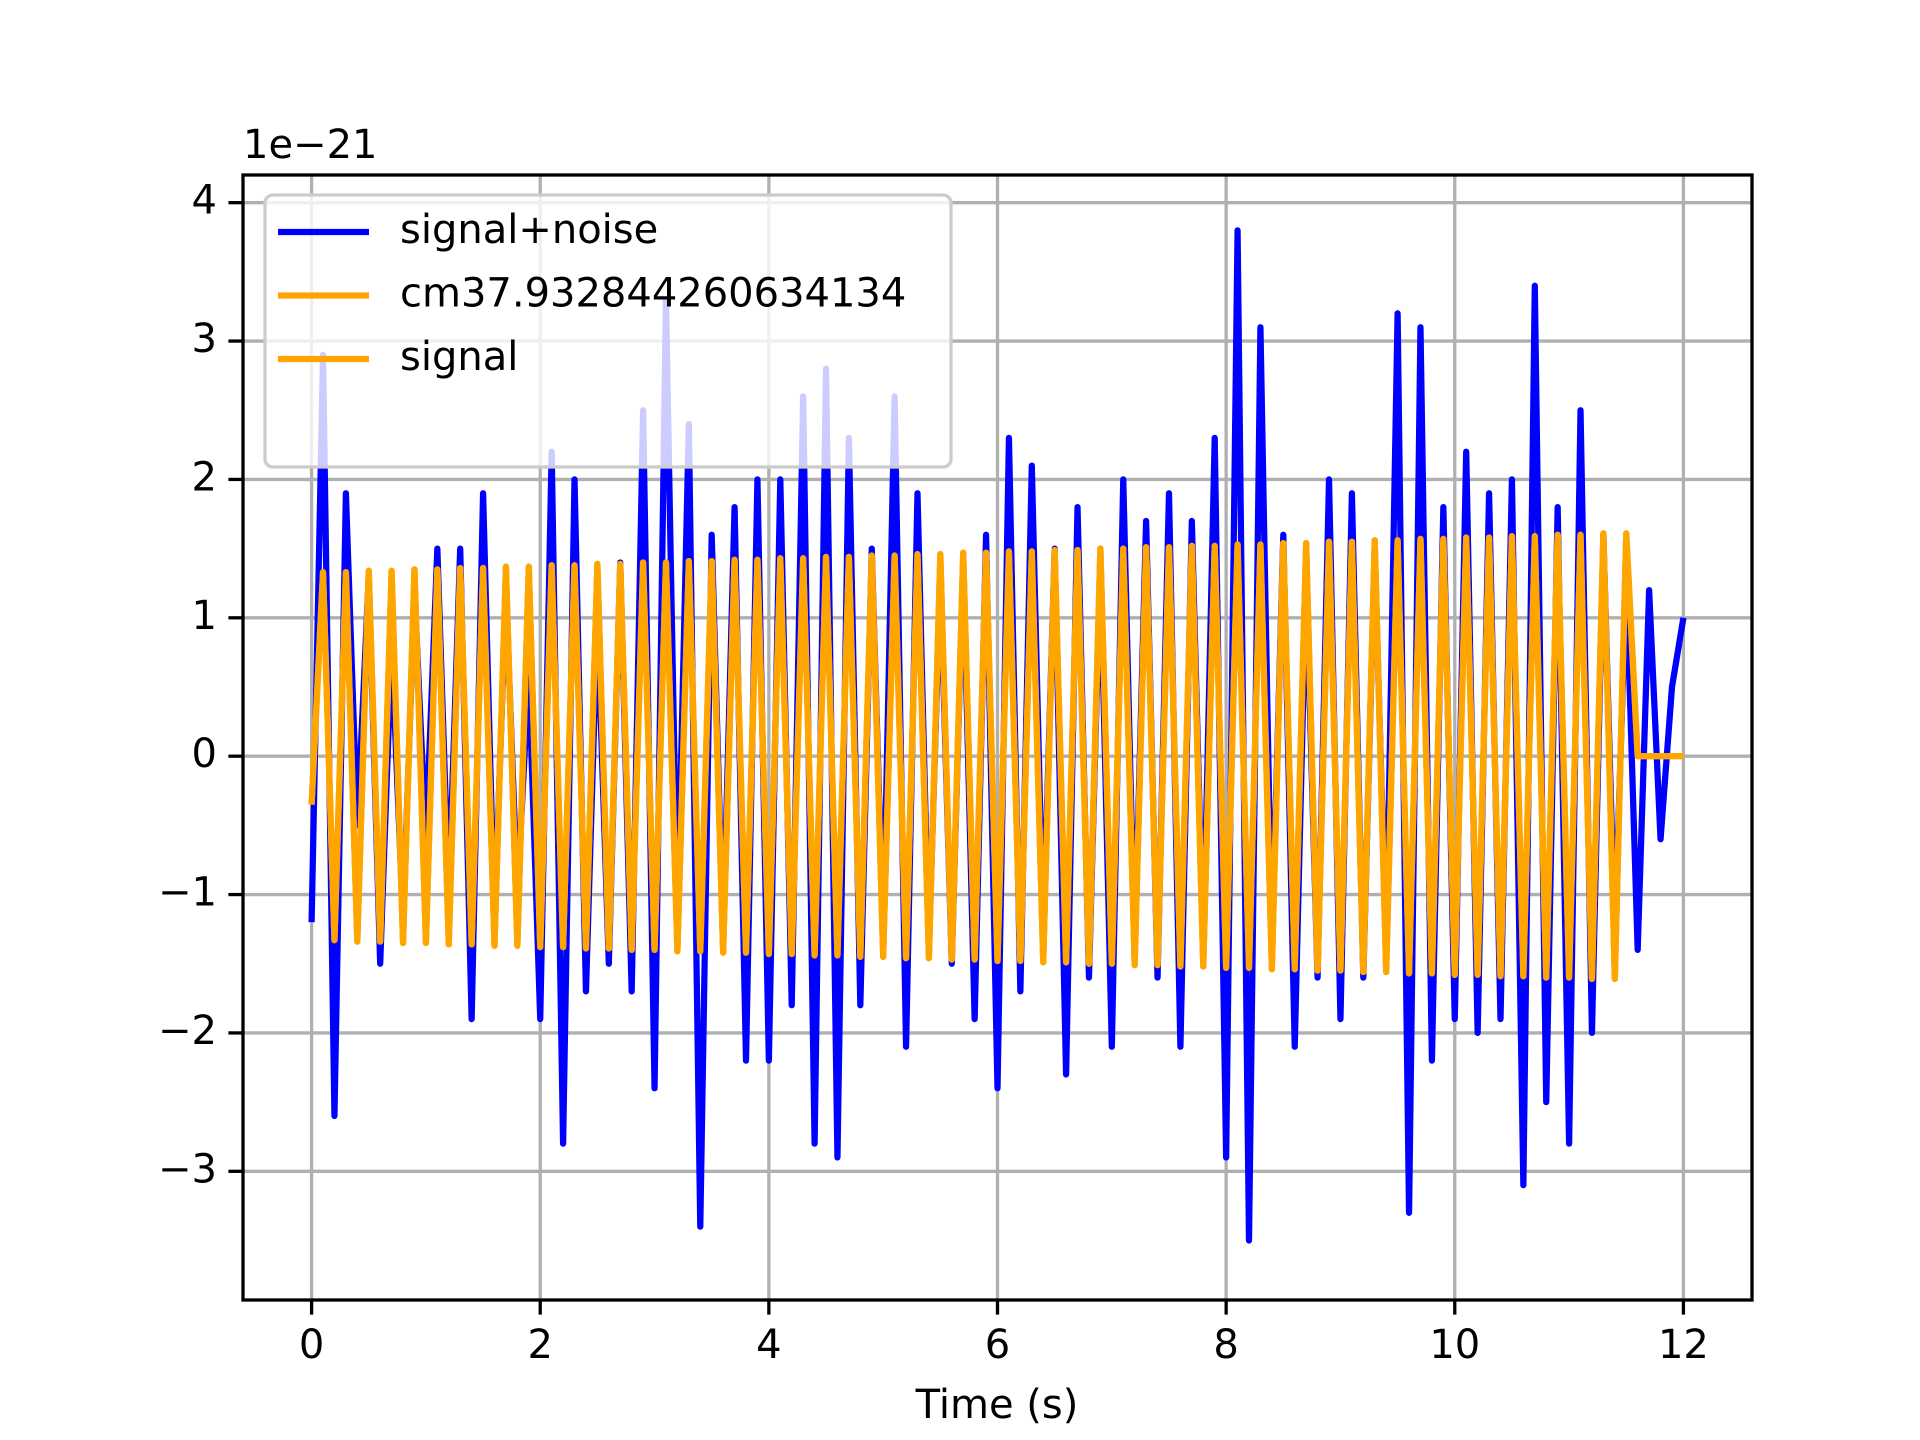 The width and height of the screenshot is (1920, 1440). I want to click on legend-label: signal+noise, so click(529, 230).